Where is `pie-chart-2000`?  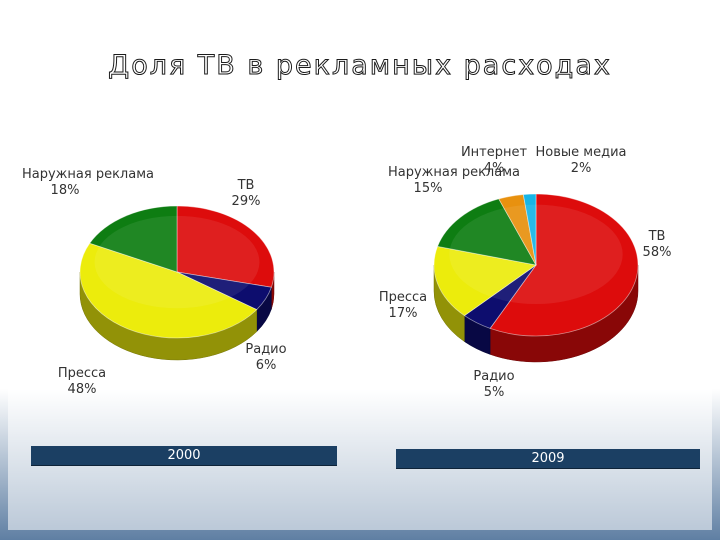 pie-chart-2000 is located at coordinates (177, 283).